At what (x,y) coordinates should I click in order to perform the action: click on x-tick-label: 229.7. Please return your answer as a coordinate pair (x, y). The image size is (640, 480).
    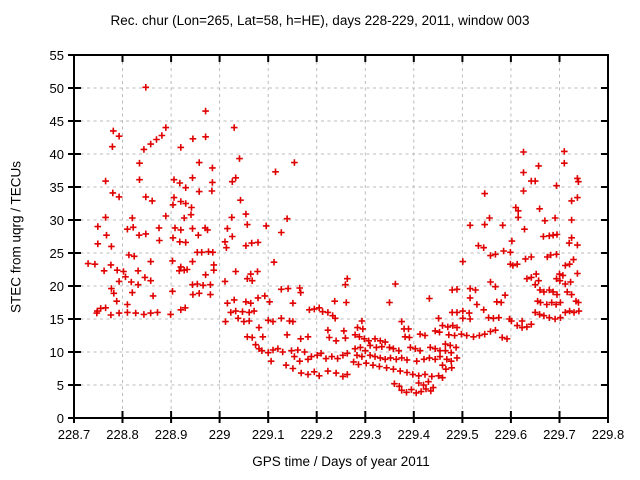
    Looking at the image, I should click on (559, 434).